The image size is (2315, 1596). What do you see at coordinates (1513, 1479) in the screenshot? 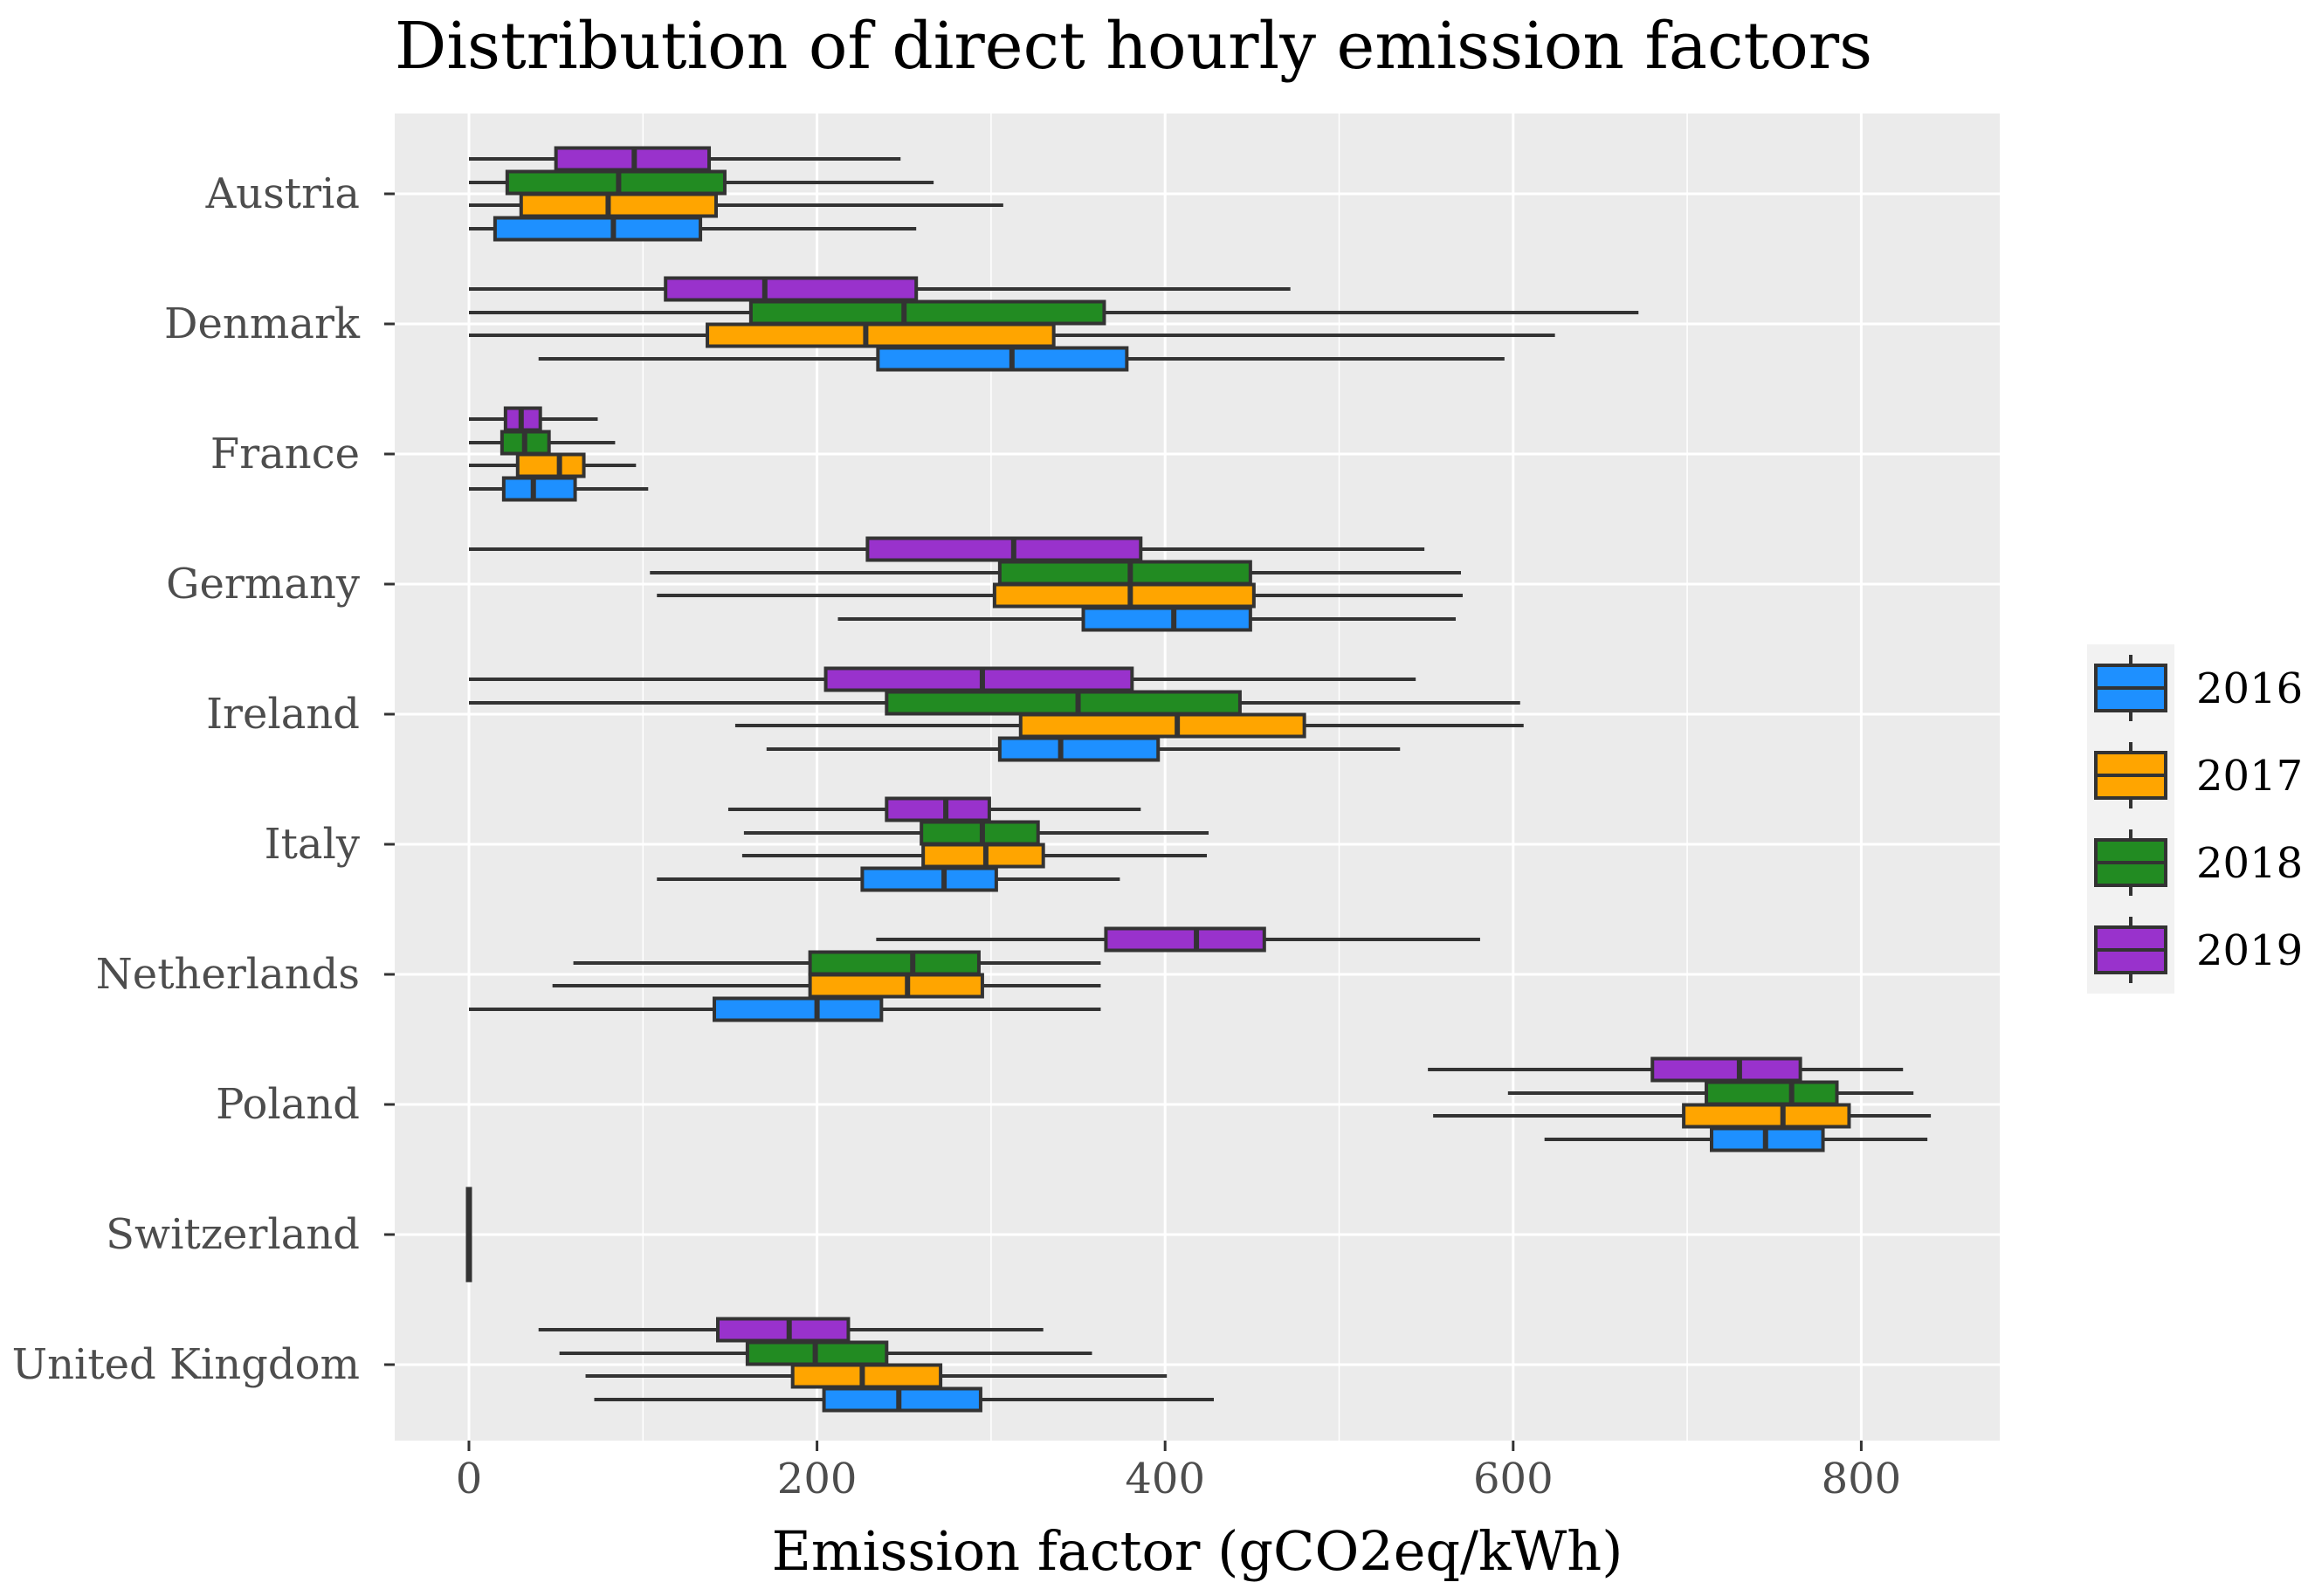
I see `x-tick-label: 600` at bounding box center [1513, 1479].